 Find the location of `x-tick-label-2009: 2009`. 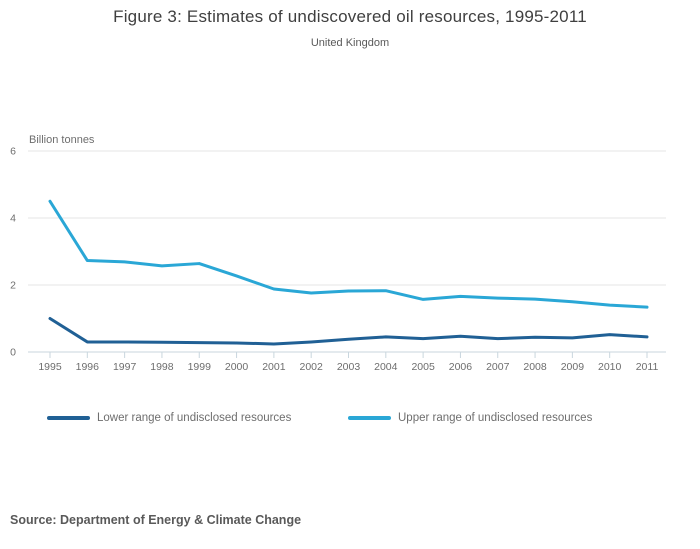

x-tick-label-2009: 2009 is located at coordinates (573, 367).